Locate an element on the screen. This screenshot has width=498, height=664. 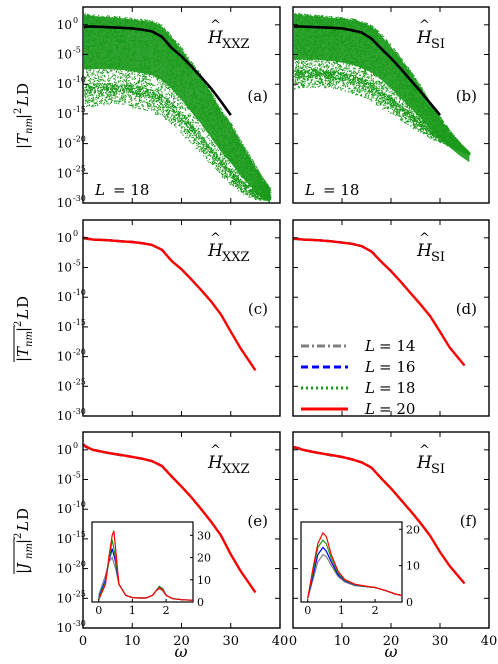
mean-line-b is located at coordinates (368, 70).